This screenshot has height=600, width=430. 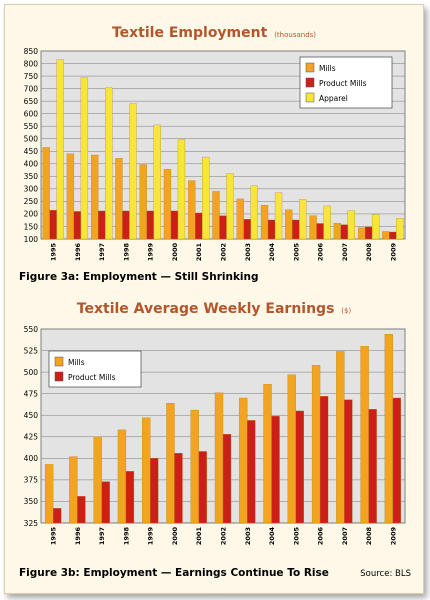 What do you see at coordinates (199, 536) in the screenshot?
I see `x-tick-label: 2001` at bounding box center [199, 536].